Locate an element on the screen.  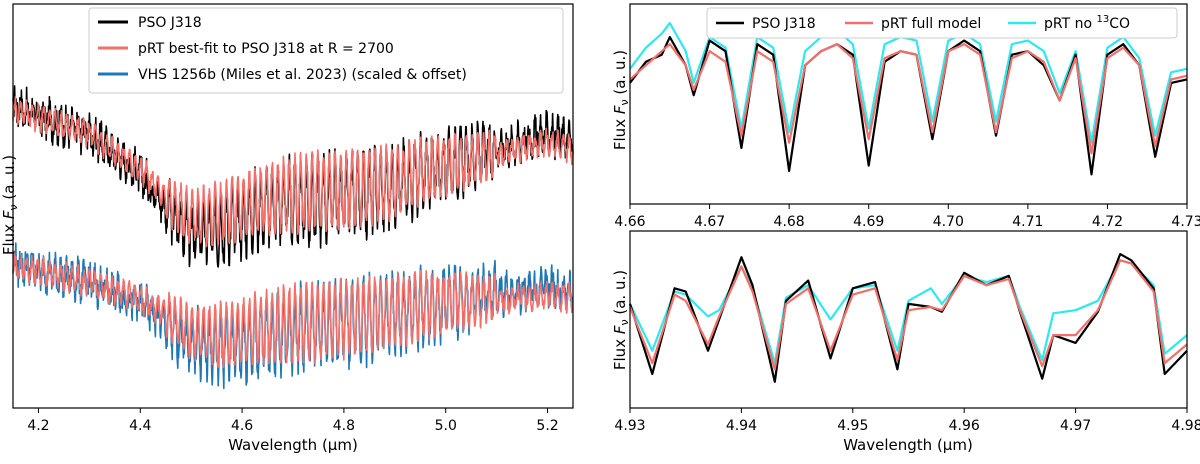
legend-label-pso-j318-tr: PSO J318 is located at coordinates (784, 24).